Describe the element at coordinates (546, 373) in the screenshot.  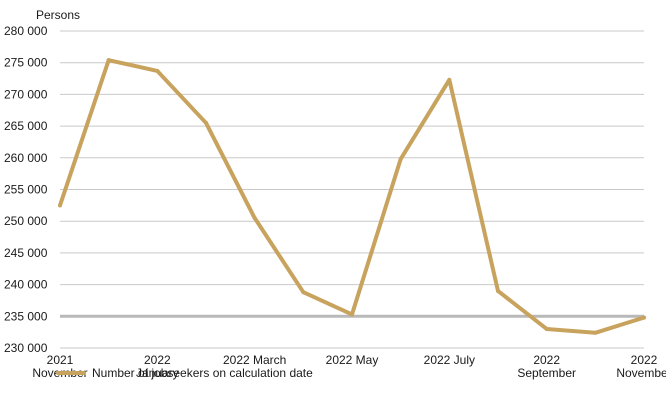
I see `x-tick-label: September` at that location.